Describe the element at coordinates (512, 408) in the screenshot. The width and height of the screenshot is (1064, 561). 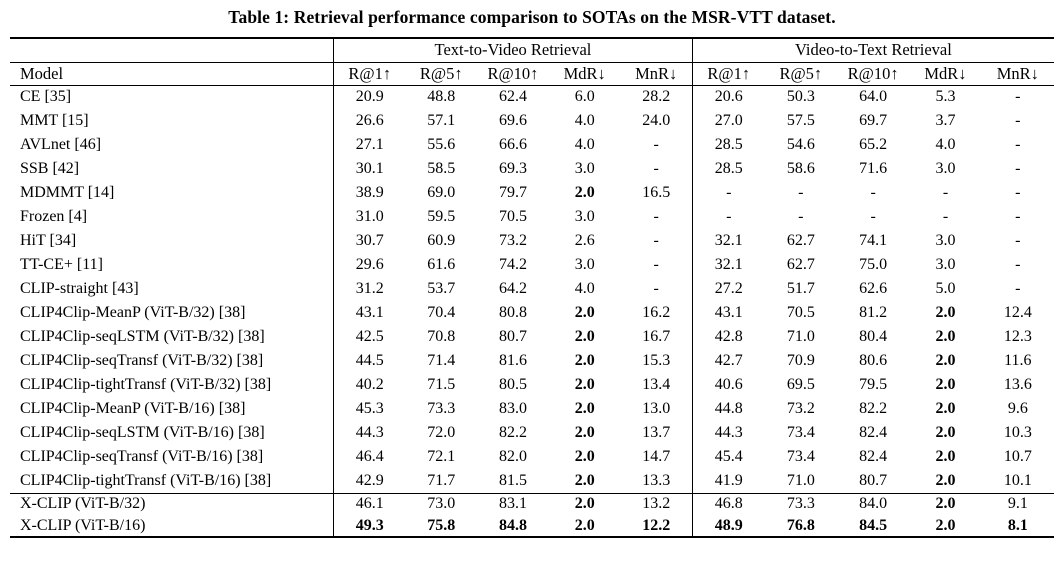
I see `t2v-r10-value: 83.0` at that location.